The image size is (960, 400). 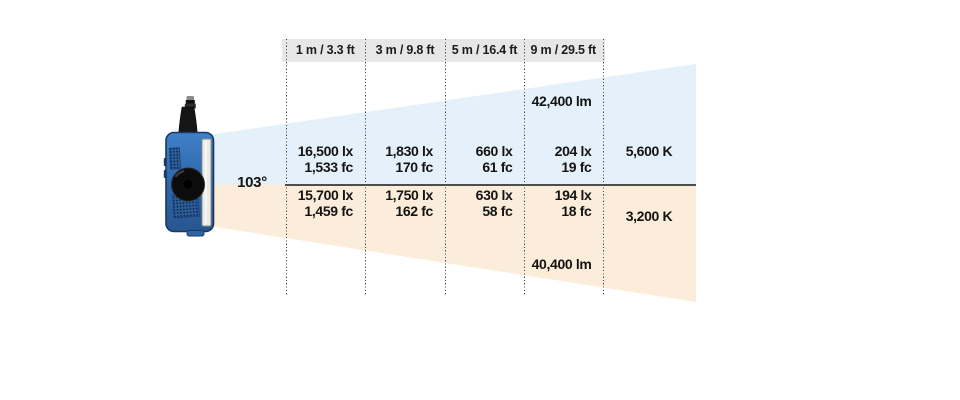 I want to click on fc-3200k-3m: 162 fc, so click(x=414, y=211).